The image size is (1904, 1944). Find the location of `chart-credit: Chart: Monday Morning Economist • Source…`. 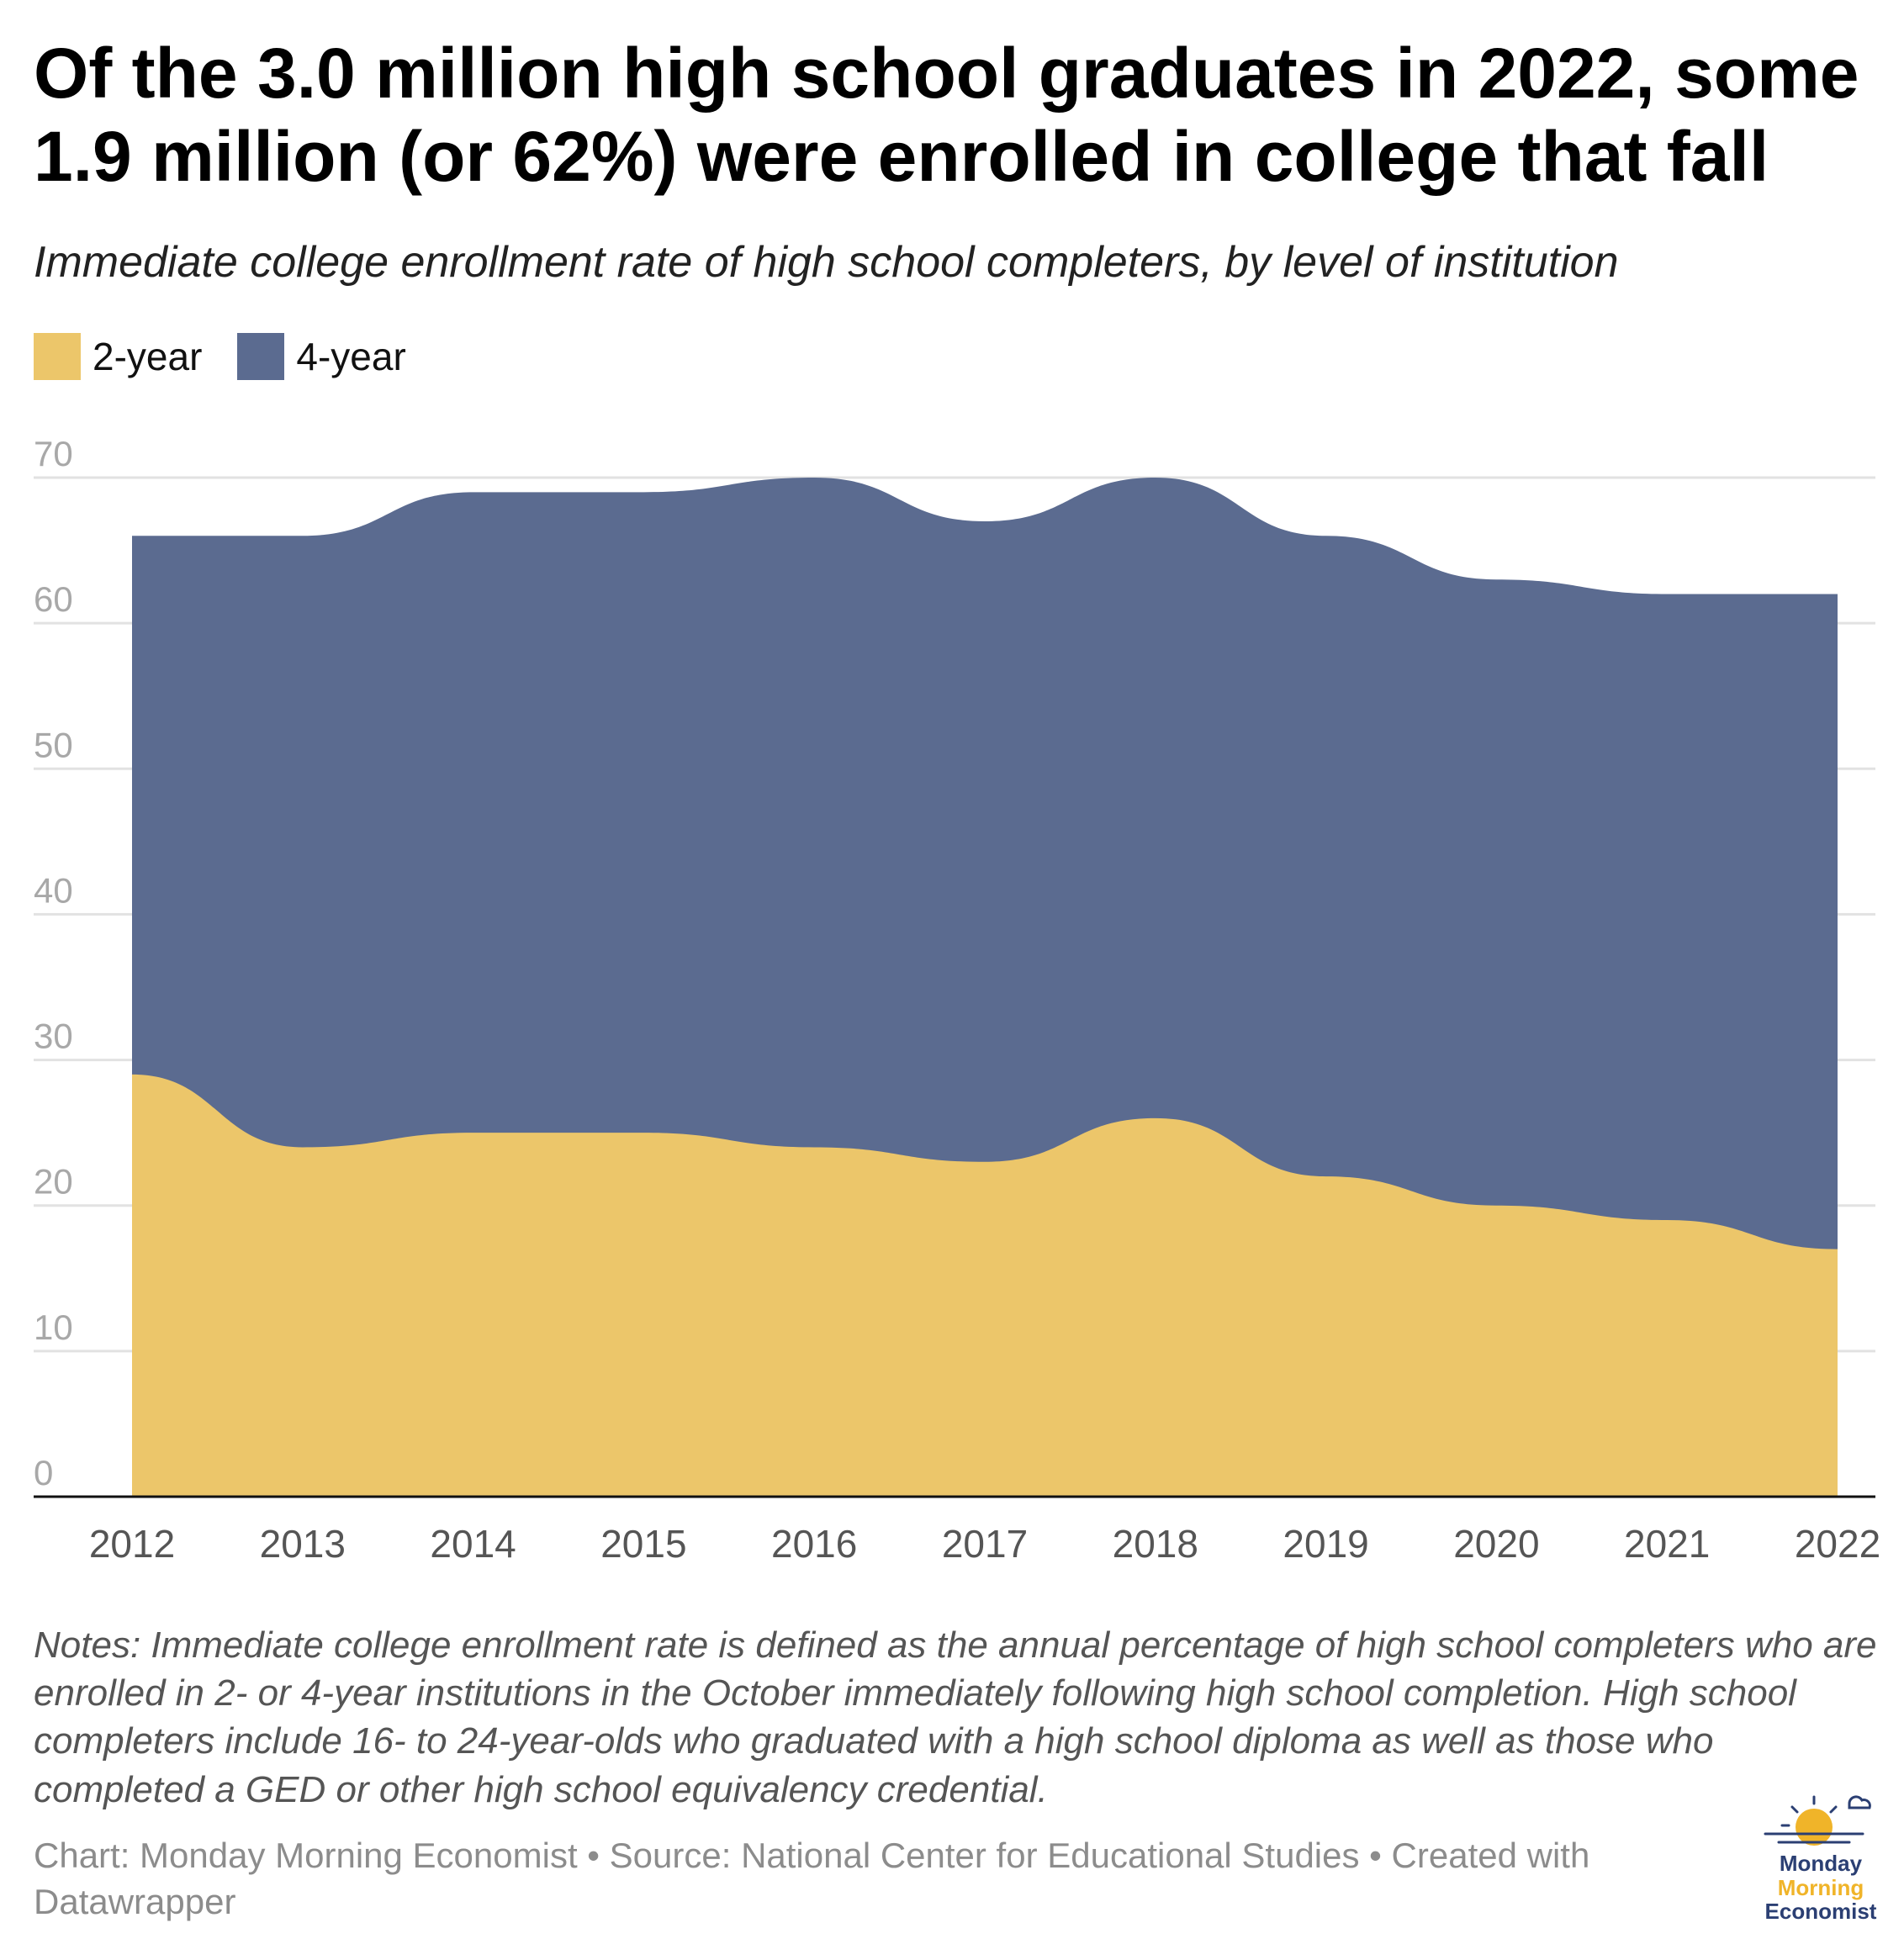

chart-credit: Chart: Monday Morning Economist • Source… is located at coordinates (812, 1878).